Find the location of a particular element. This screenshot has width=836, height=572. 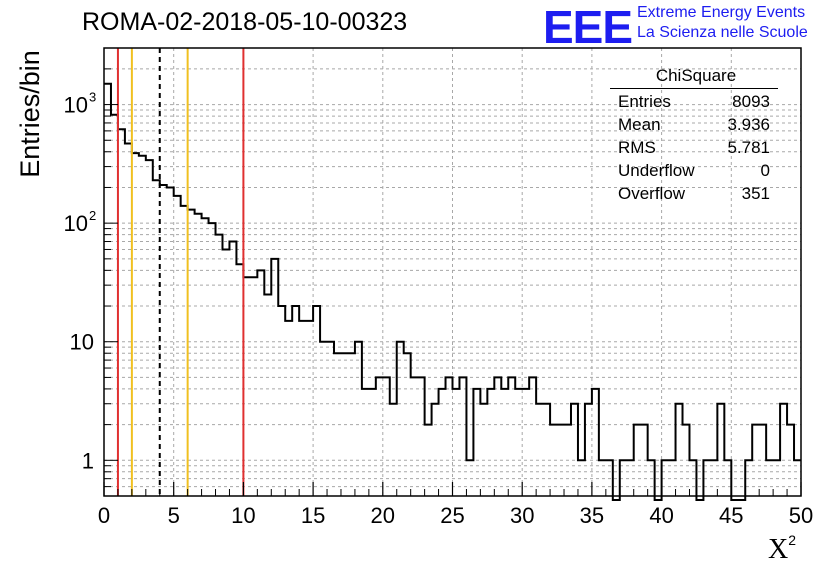

x-tick-label: 5 is located at coordinates (174, 515).